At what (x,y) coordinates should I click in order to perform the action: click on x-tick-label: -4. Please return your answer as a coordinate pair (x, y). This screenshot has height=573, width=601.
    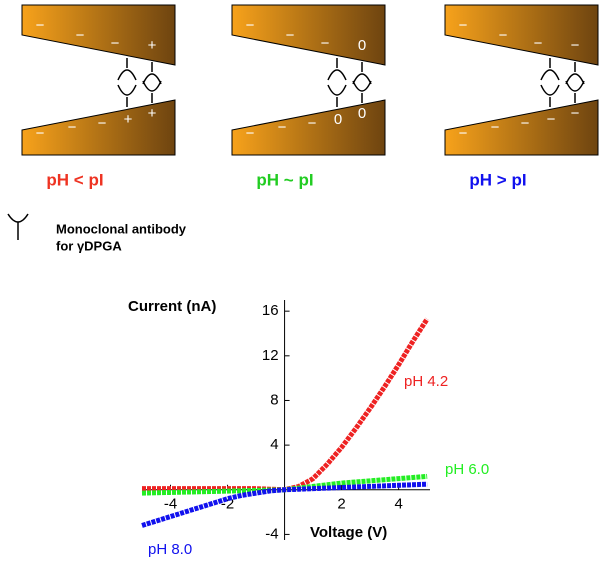
    Looking at the image, I should click on (170, 504).